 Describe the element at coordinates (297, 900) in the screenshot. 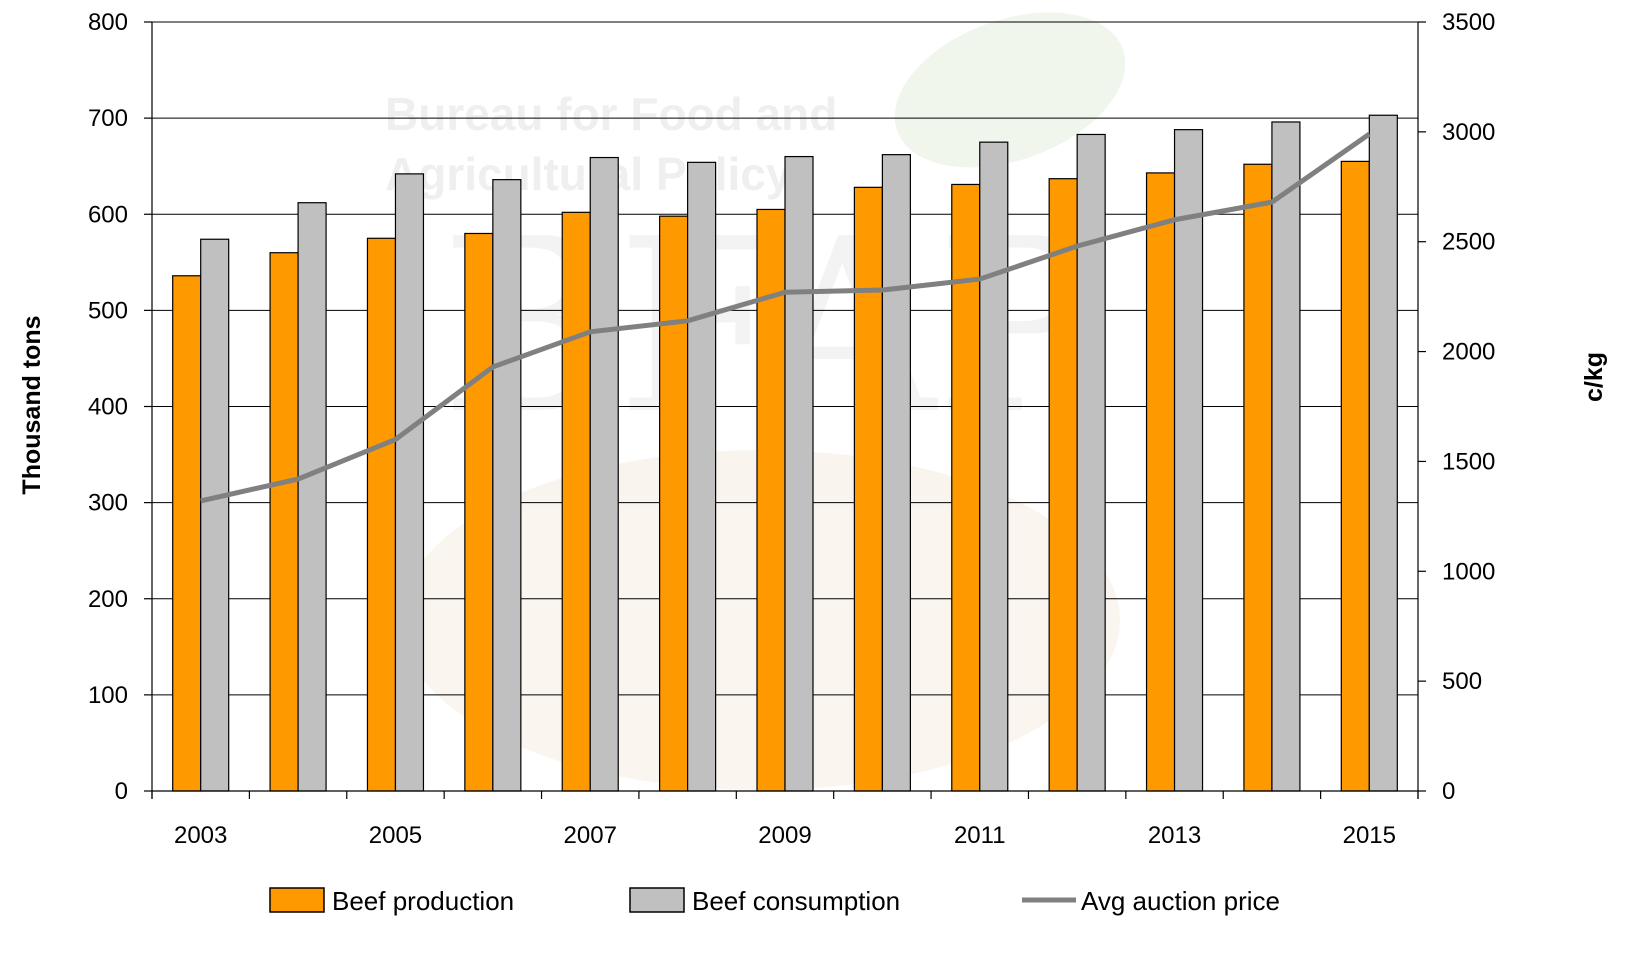

I see `legend-swatch-beef-production` at that location.